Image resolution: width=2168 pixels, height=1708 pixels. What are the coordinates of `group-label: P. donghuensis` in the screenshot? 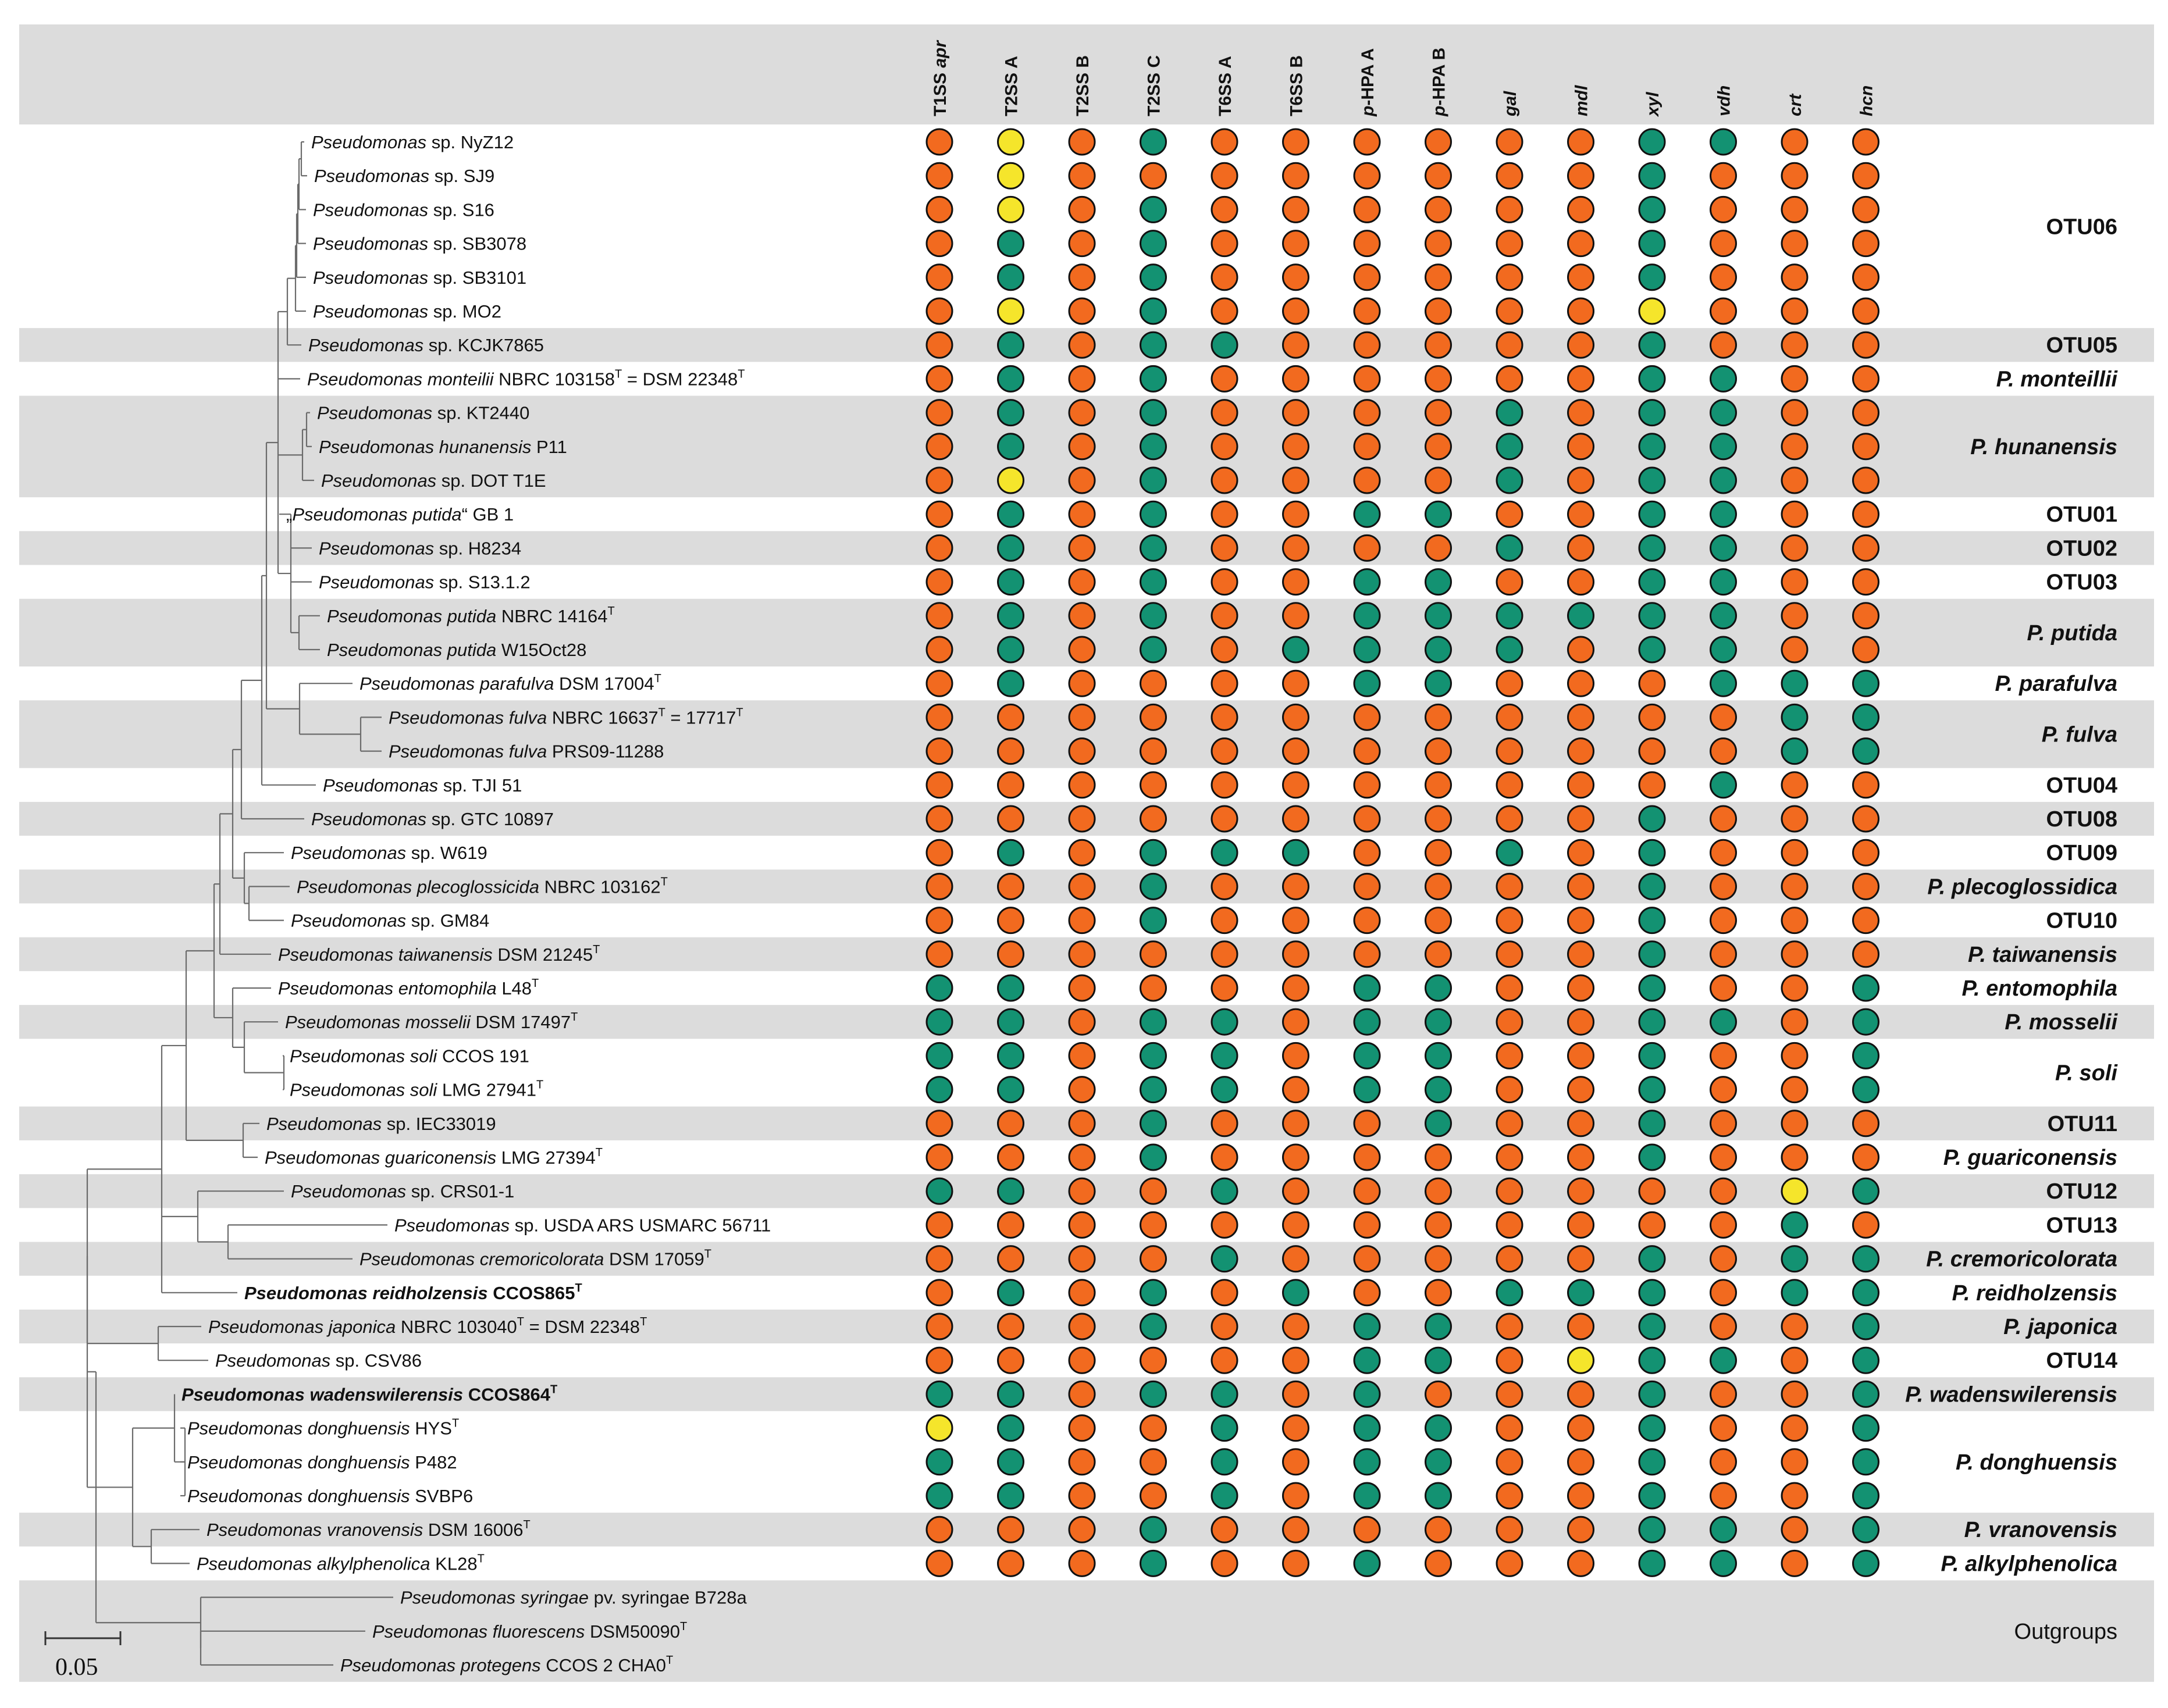 It's located at (2036, 1462).